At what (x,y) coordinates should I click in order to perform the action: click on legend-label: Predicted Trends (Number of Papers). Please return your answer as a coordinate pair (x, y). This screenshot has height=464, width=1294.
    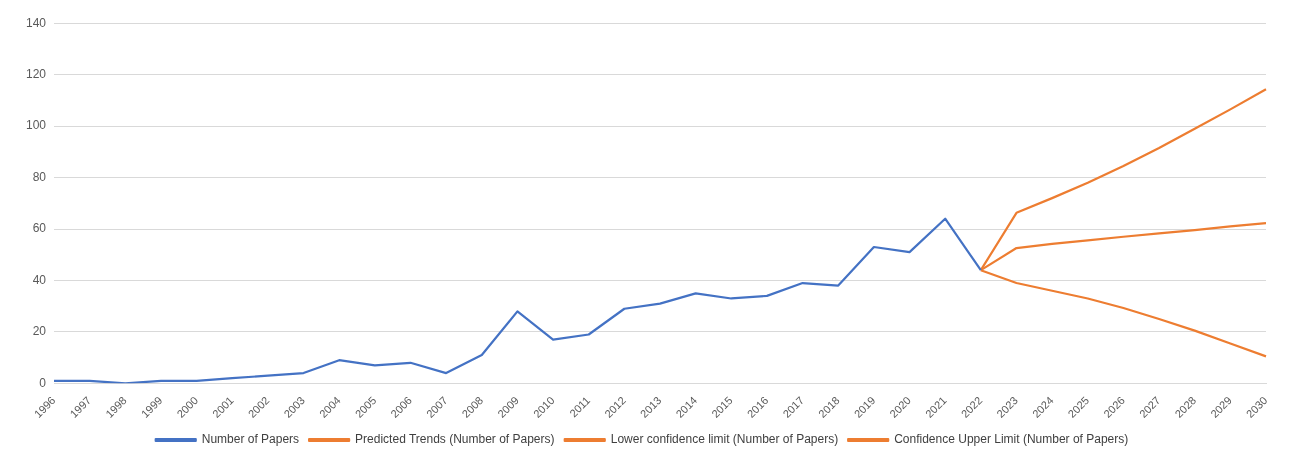
    Looking at the image, I should click on (455, 439).